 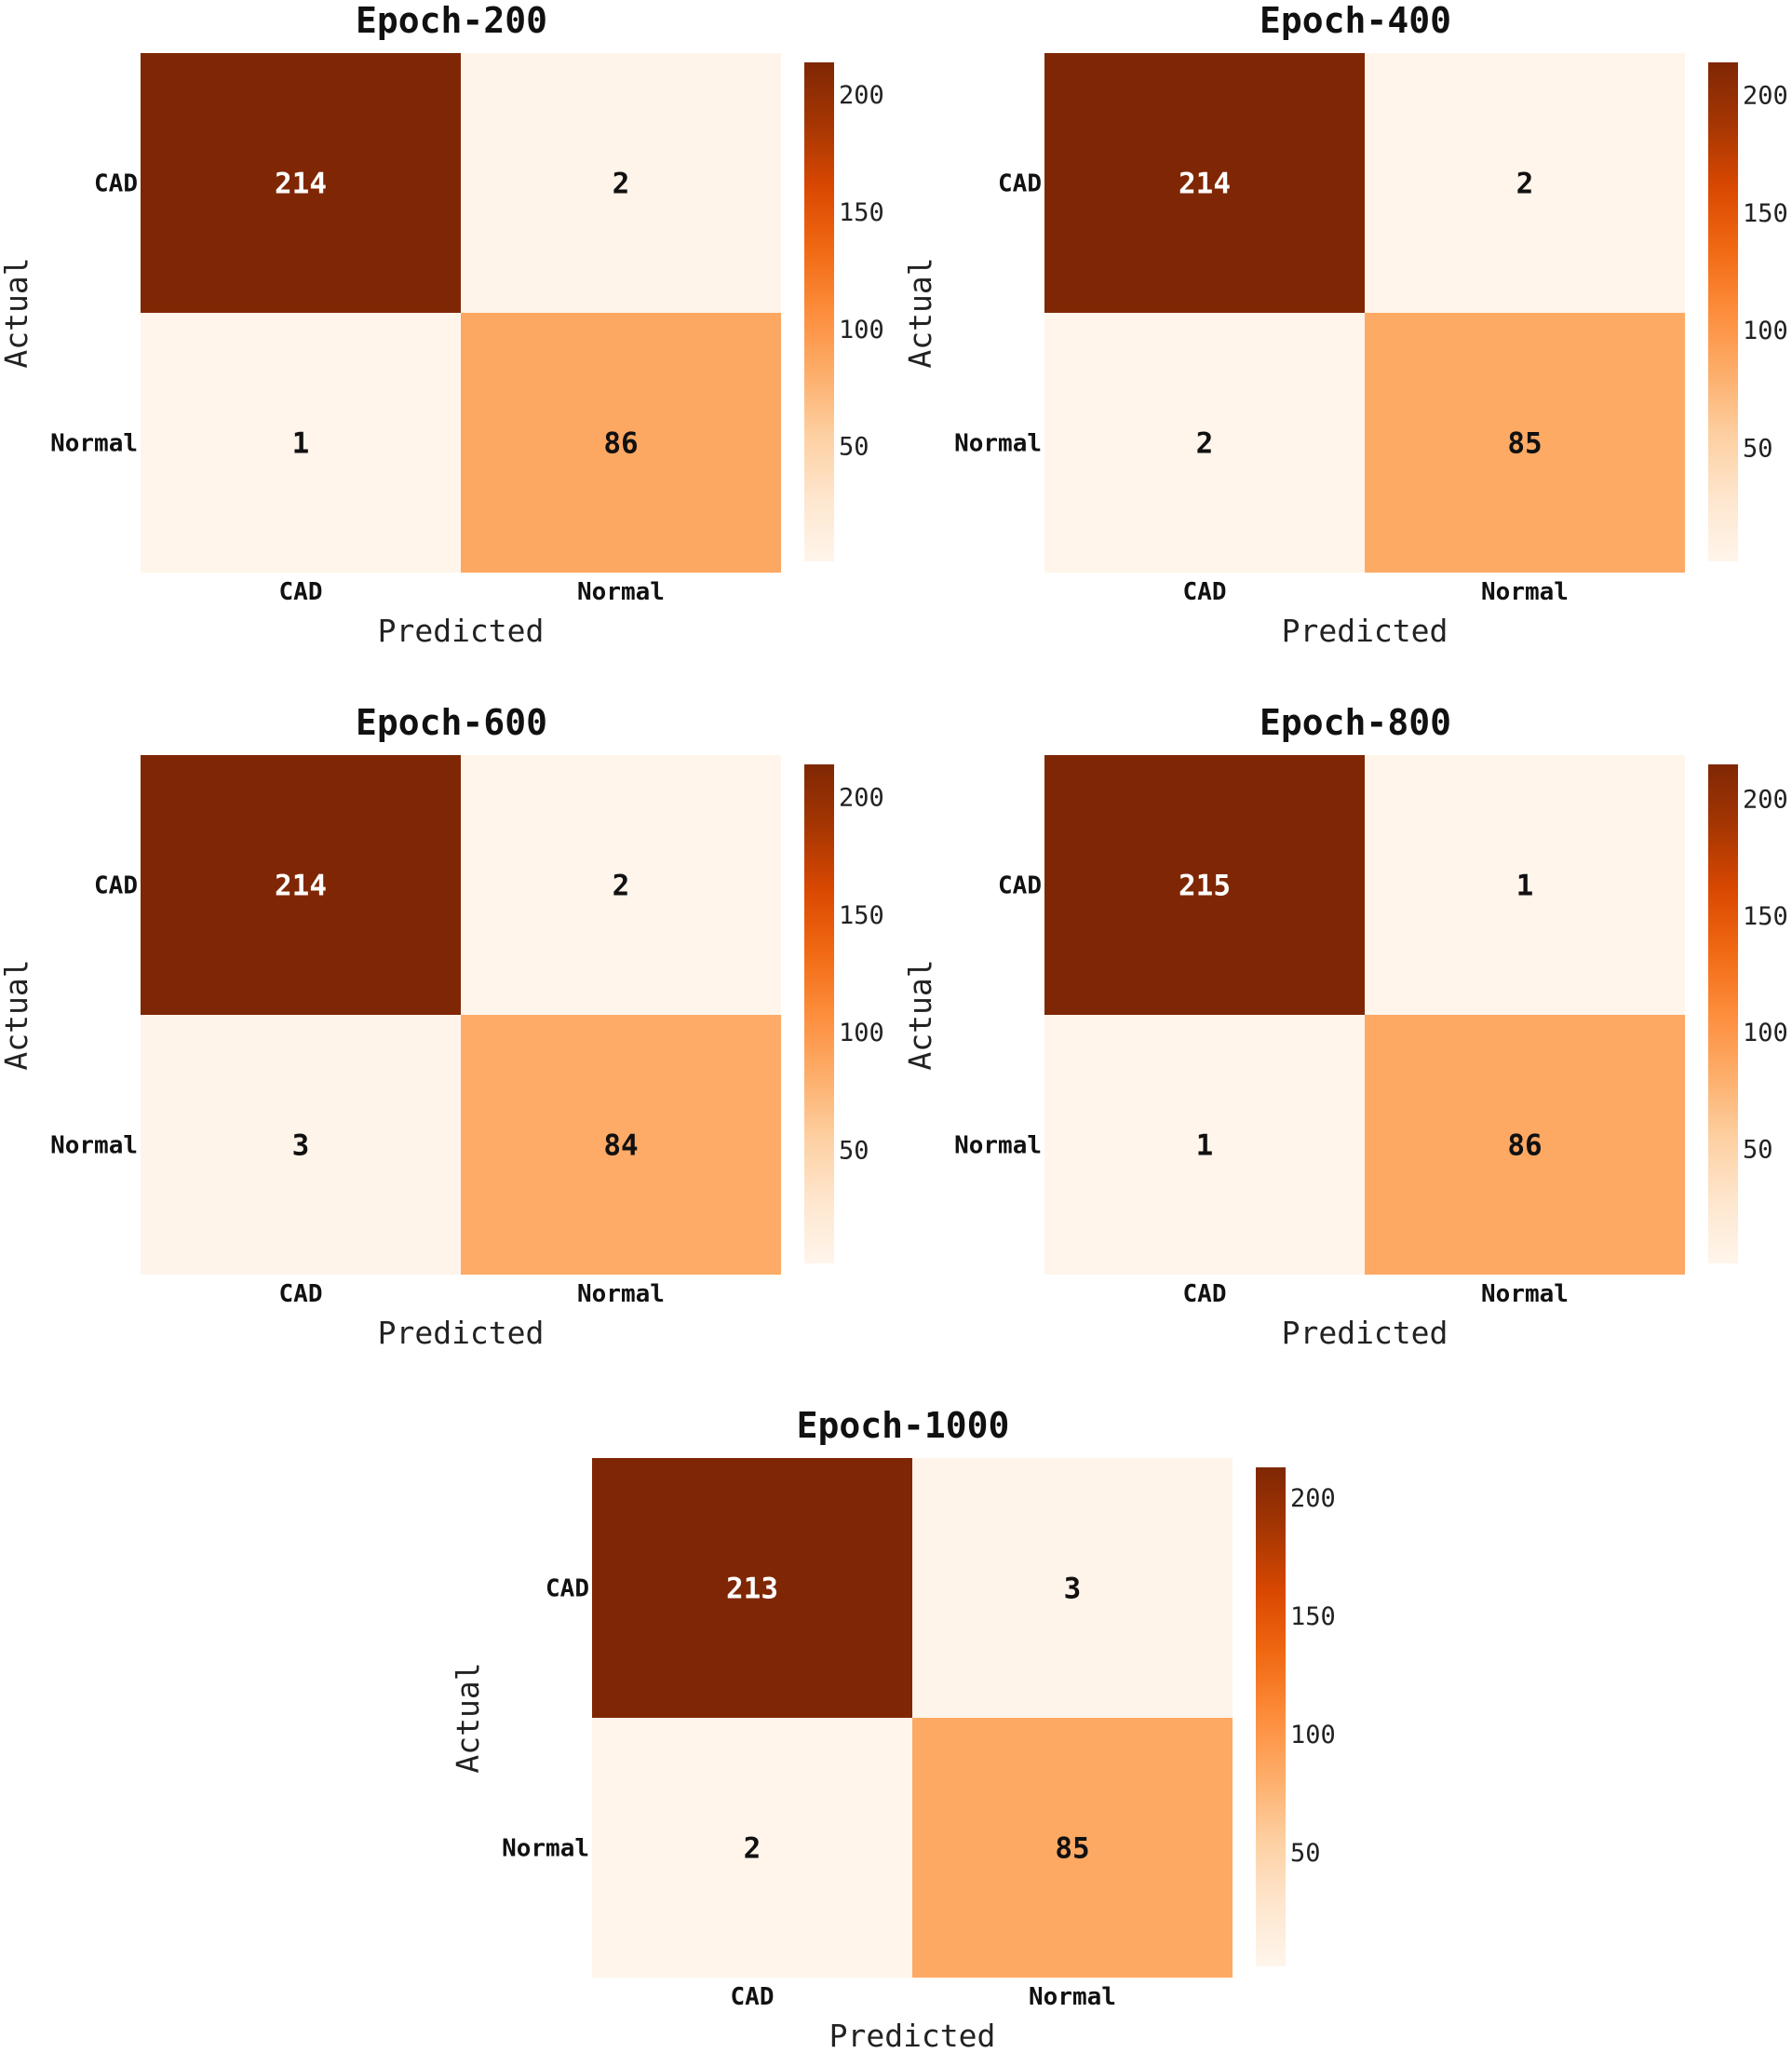 What do you see at coordinates (451, 20) in the screenshot?
I see `panel-title: Epoch-200` at bounding box center [451, 20].